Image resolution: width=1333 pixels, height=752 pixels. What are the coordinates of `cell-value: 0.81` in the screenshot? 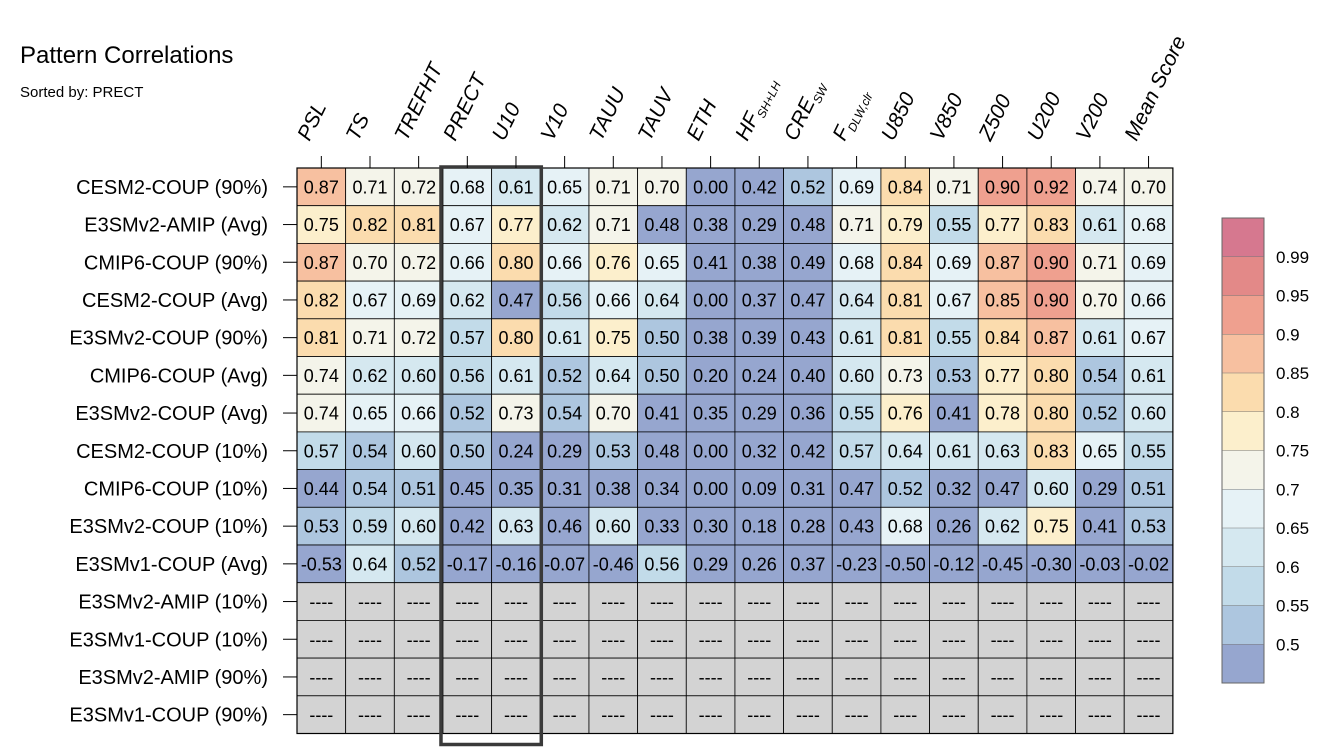 It's located at (418, 225).